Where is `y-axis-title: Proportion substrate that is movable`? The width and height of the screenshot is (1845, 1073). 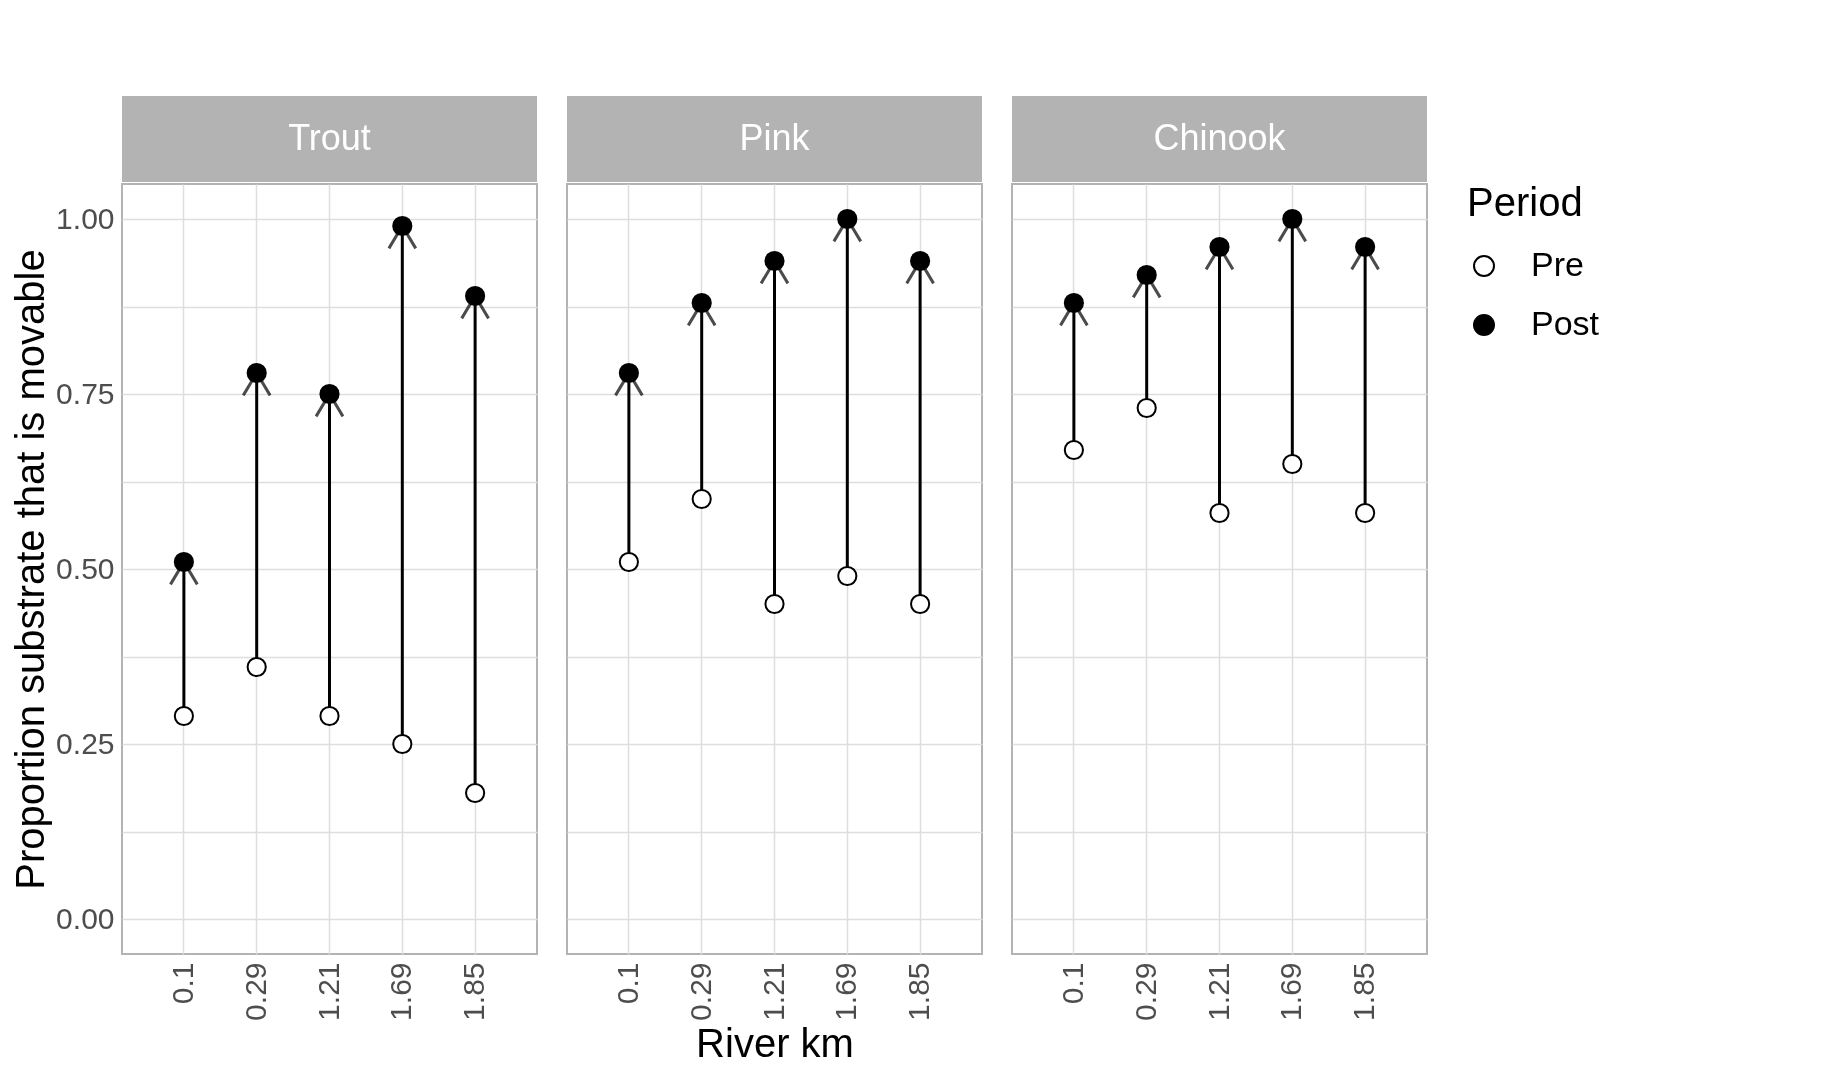
y-axis-title: Proportion substrate that is movable is located at coordinates (30, 569).